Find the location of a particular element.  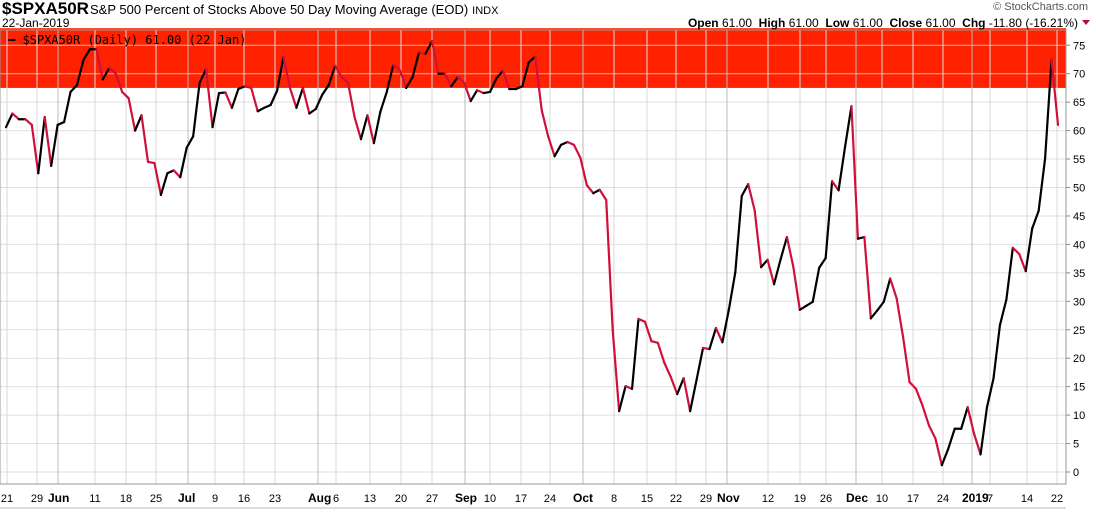

y-tick-label: 30 is located at coordinates (1079, 302).